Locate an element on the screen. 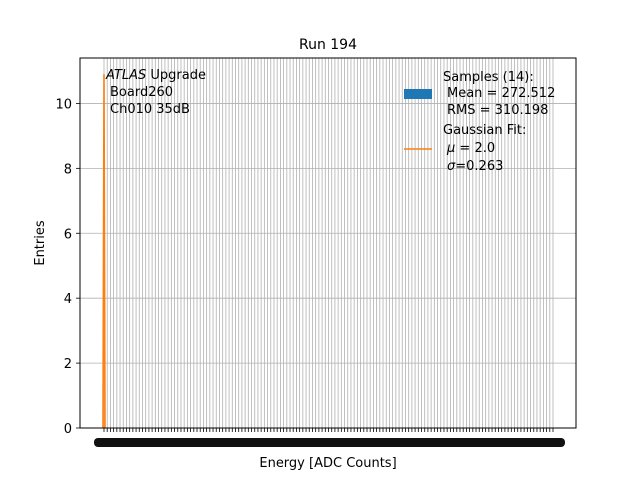  x-tick-labels-overlap is located at coordinates (329, 442).